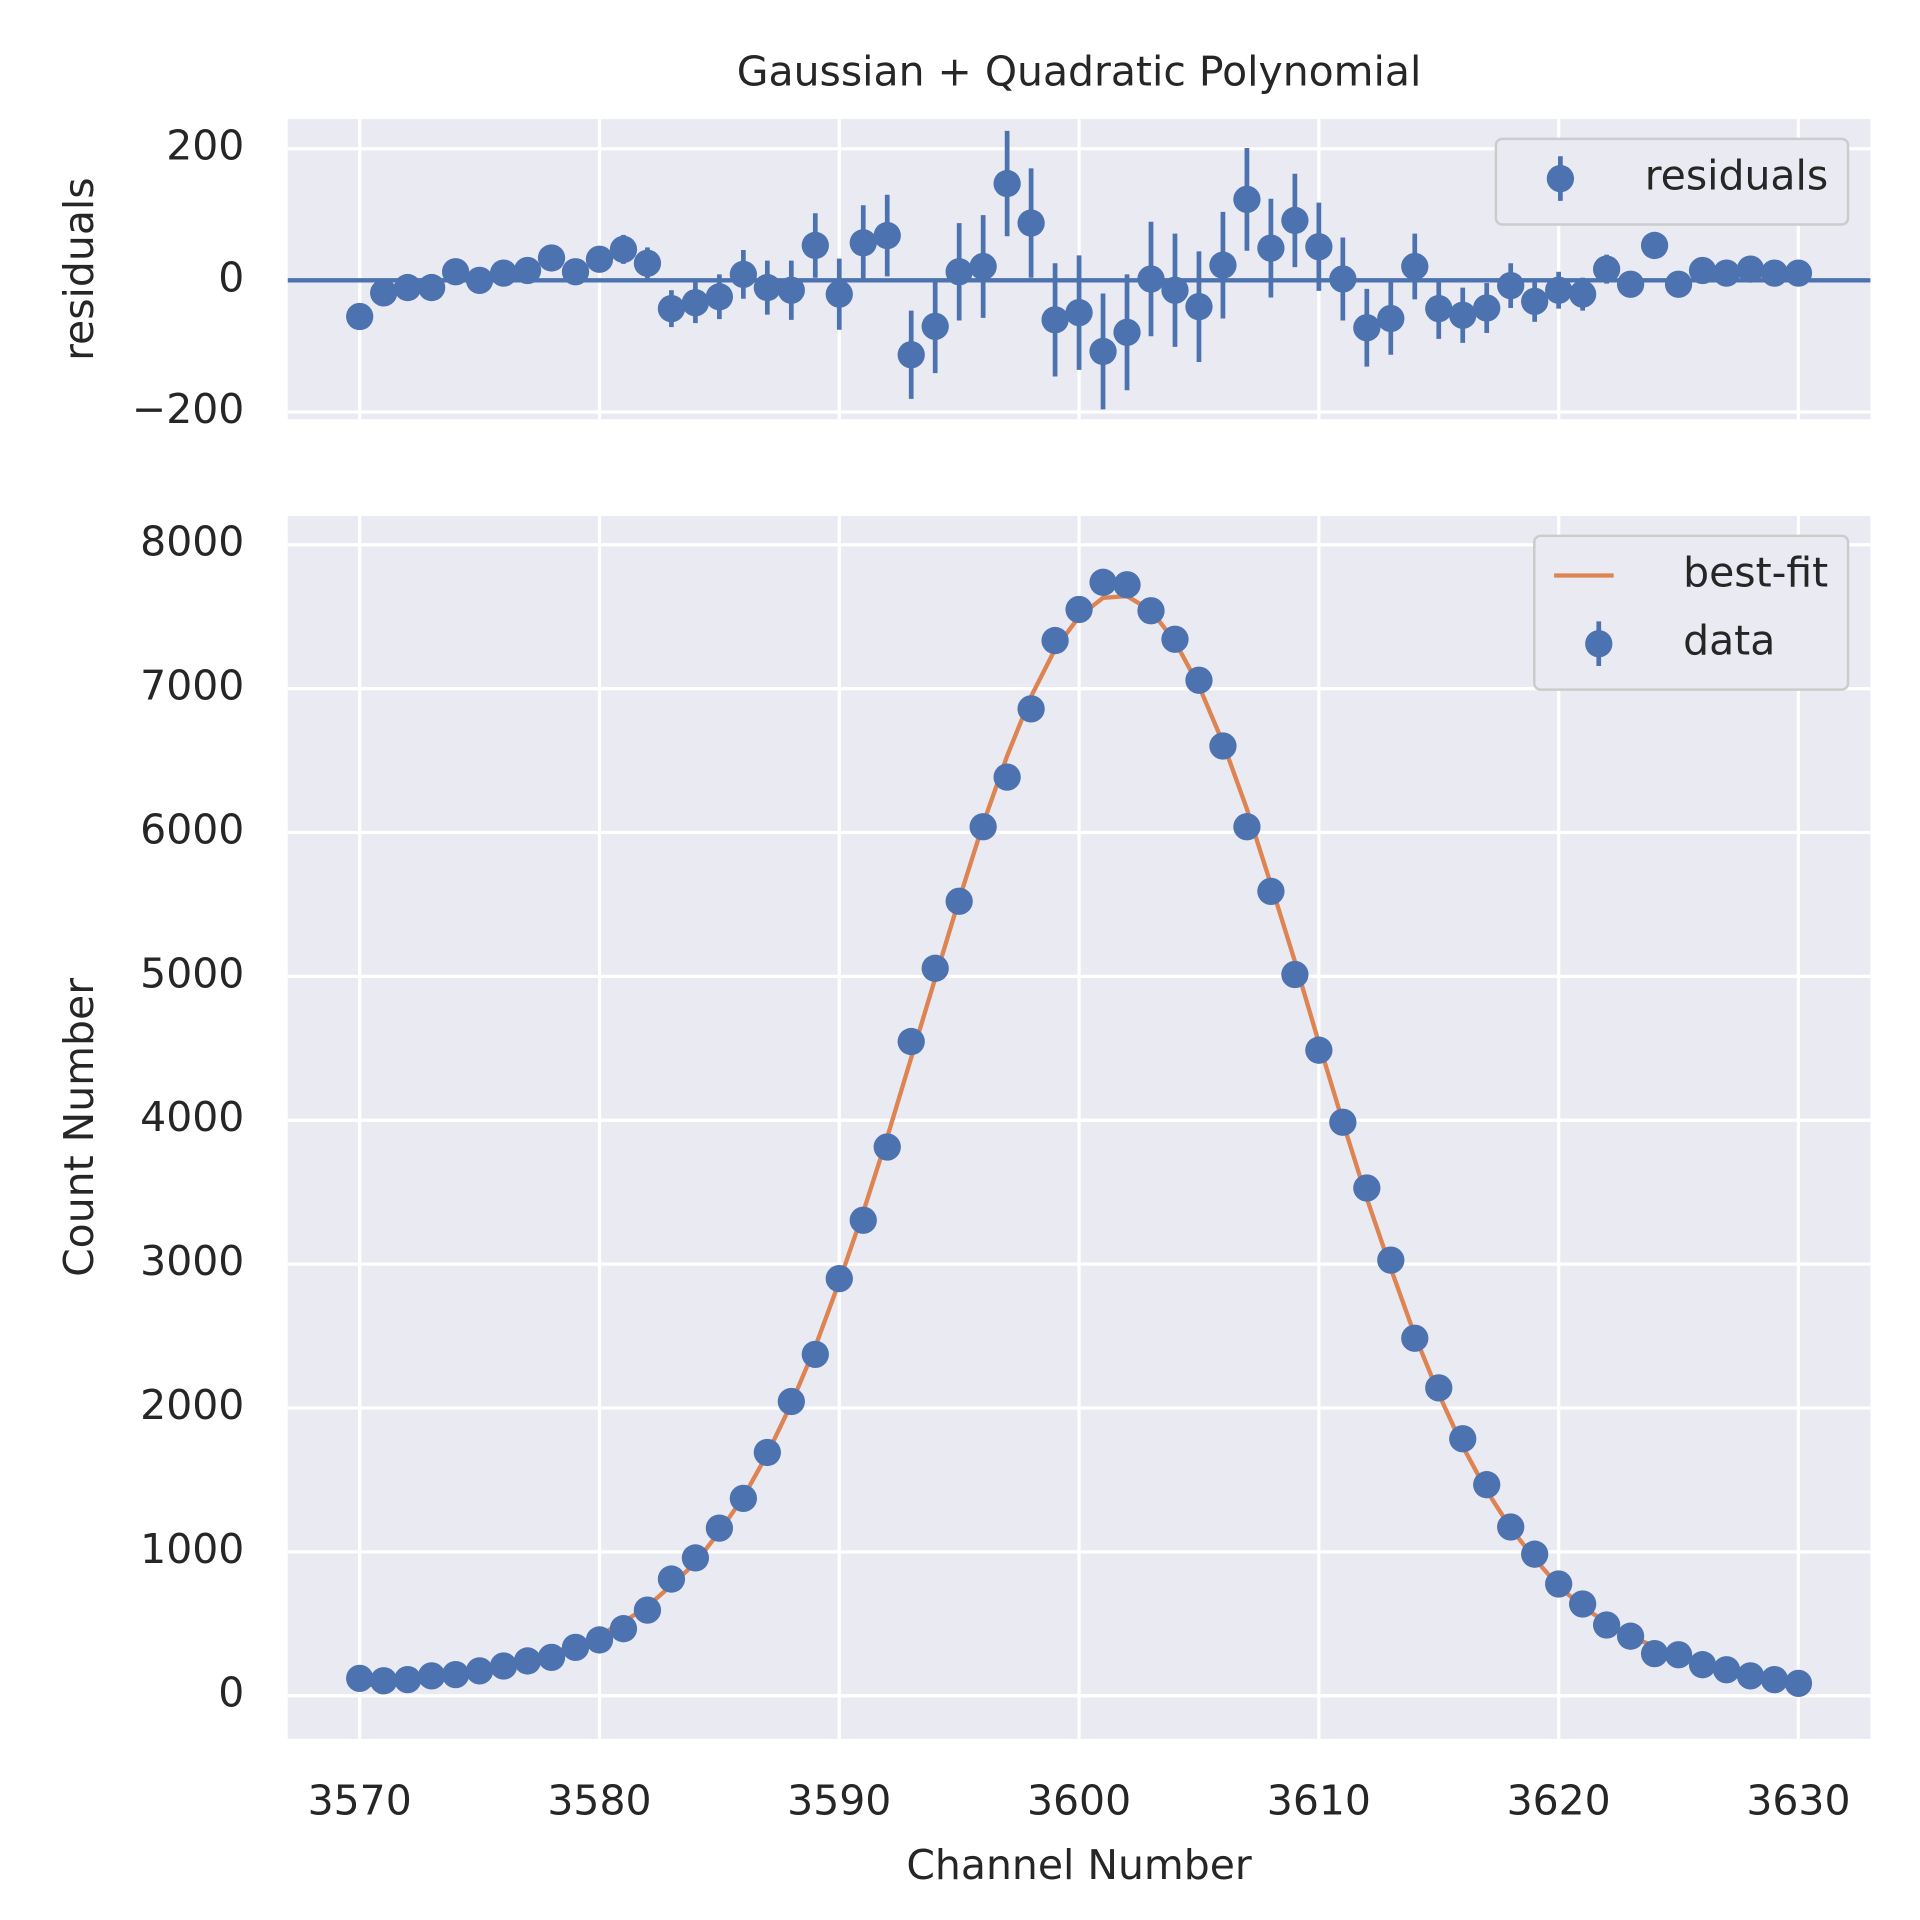  I want to click on legend-box, so click(1672, 181).